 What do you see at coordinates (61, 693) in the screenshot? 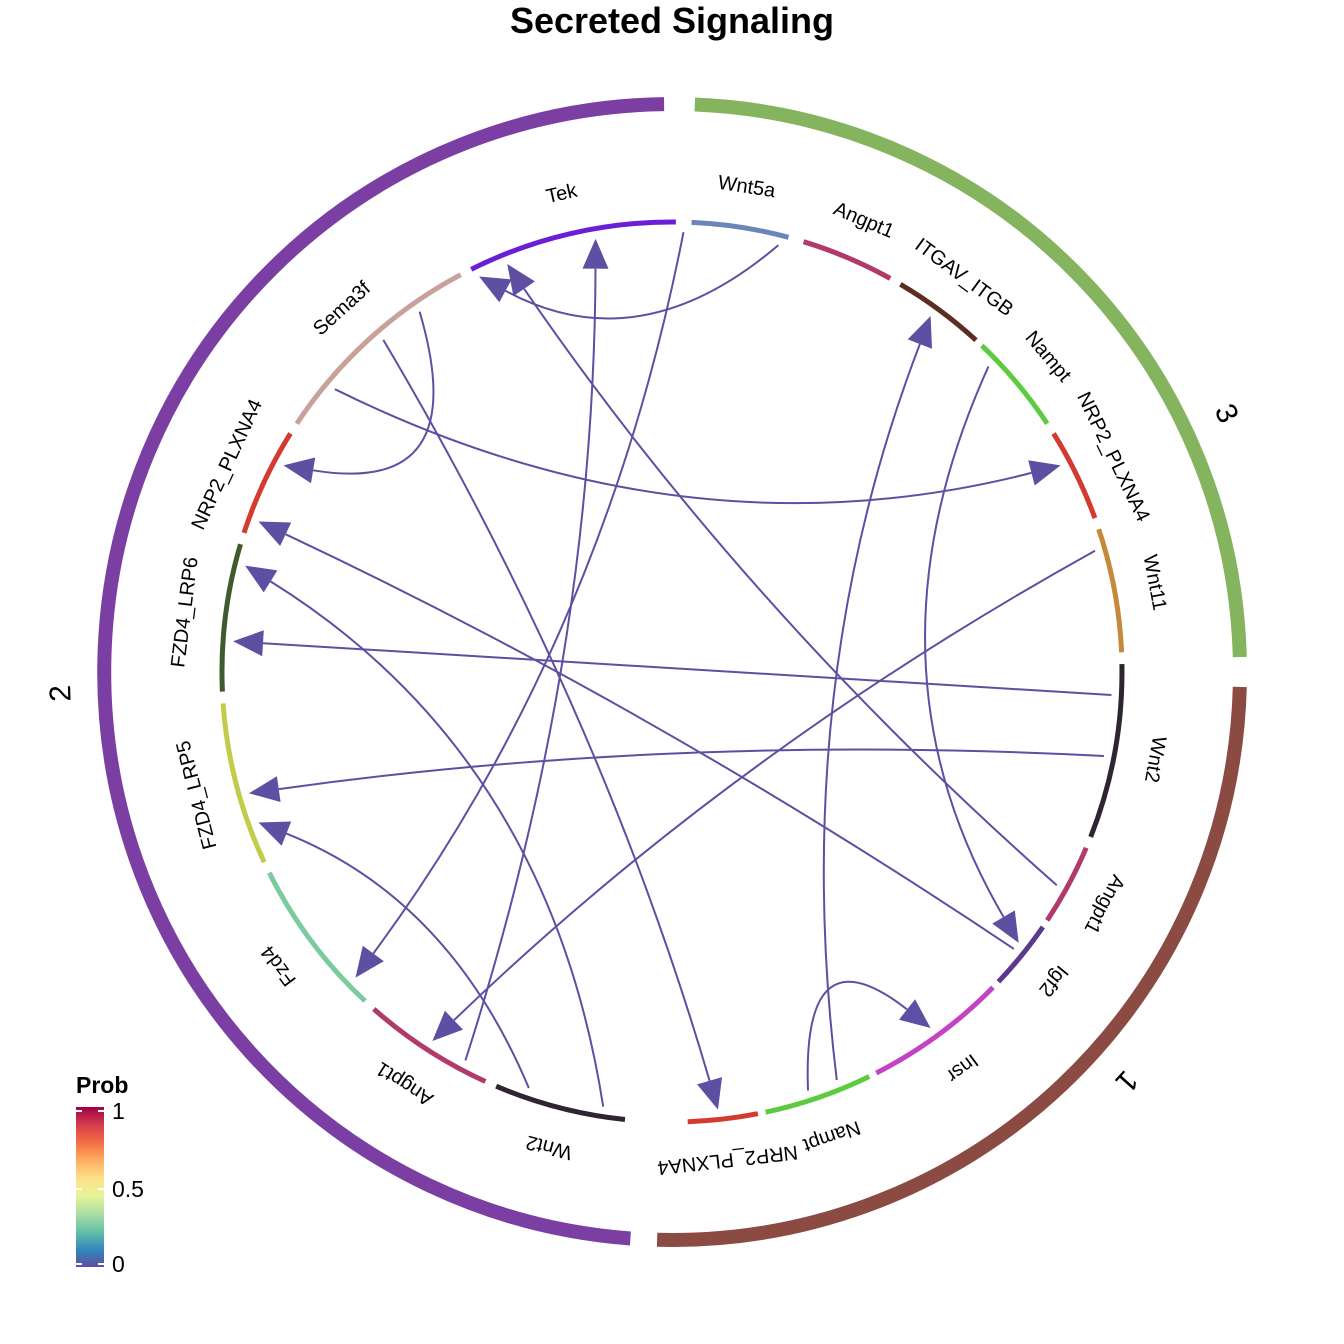
I see `group-label-2: 2` at bounding box center [61, 693].